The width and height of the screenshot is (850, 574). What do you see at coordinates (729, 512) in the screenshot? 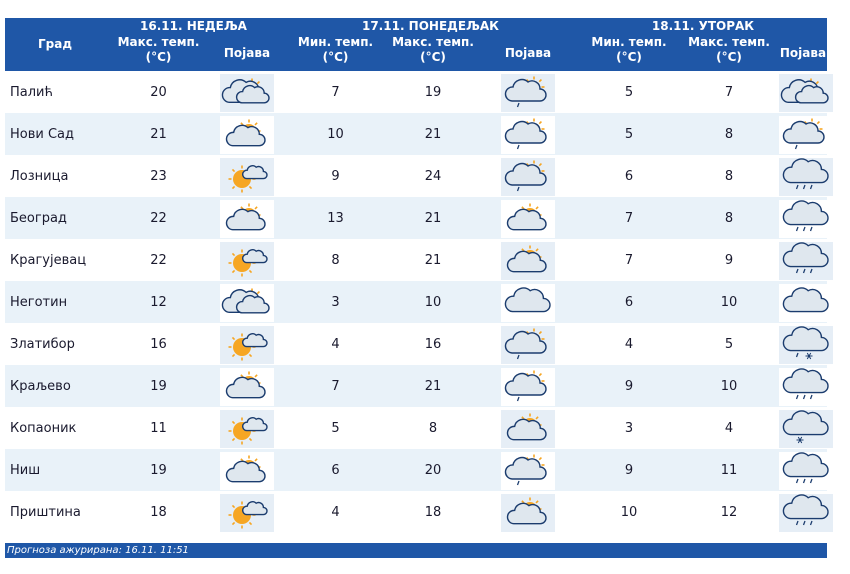
I see `day3-max-temp: 12` at bounding box center [729, 512].